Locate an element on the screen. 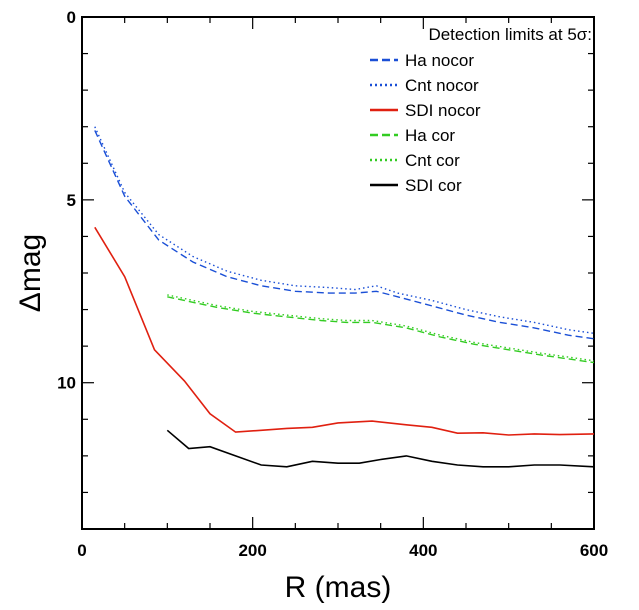  x-tick-label: 0 is located at coordinates (81, 550).